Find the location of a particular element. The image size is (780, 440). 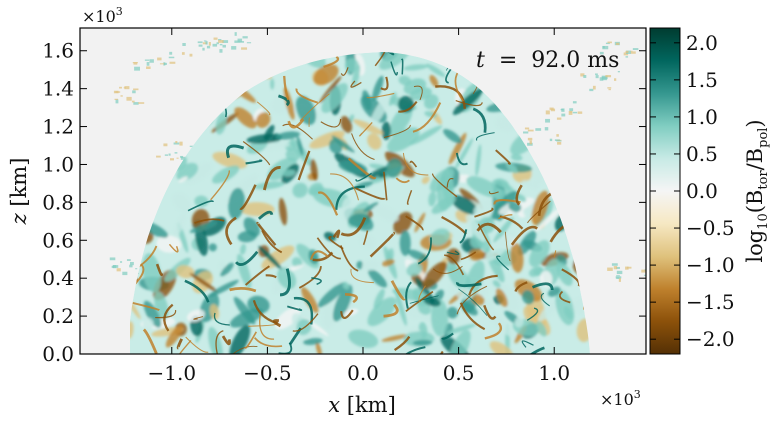

y-tick-label: 0.0 is located at coordinates (58, 354).